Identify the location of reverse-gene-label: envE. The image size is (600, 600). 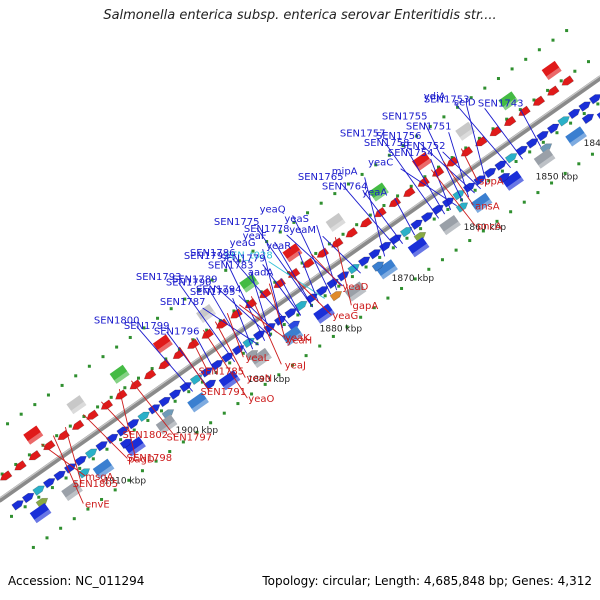
(97, 505).